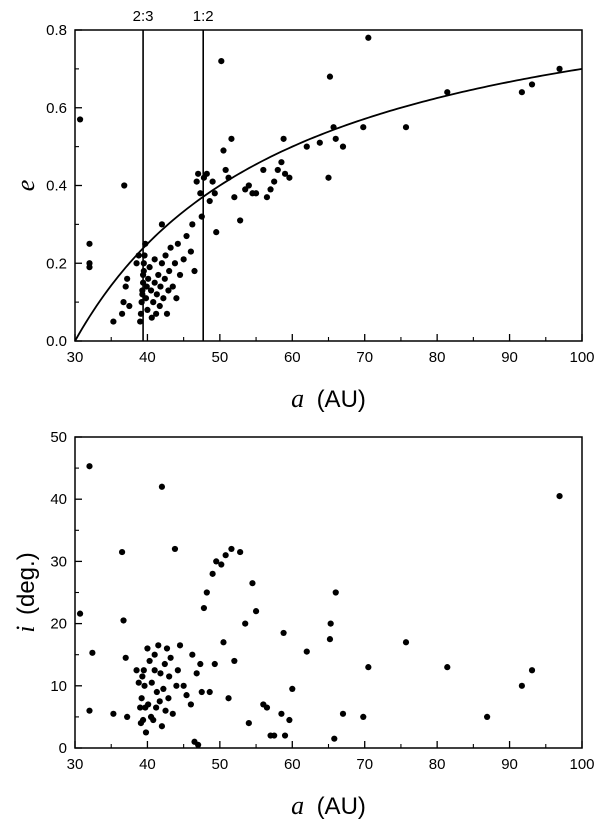  Describe the element at coordinates (63, 748) in the screenshot. I see `y-tick-label: 0` at that location.